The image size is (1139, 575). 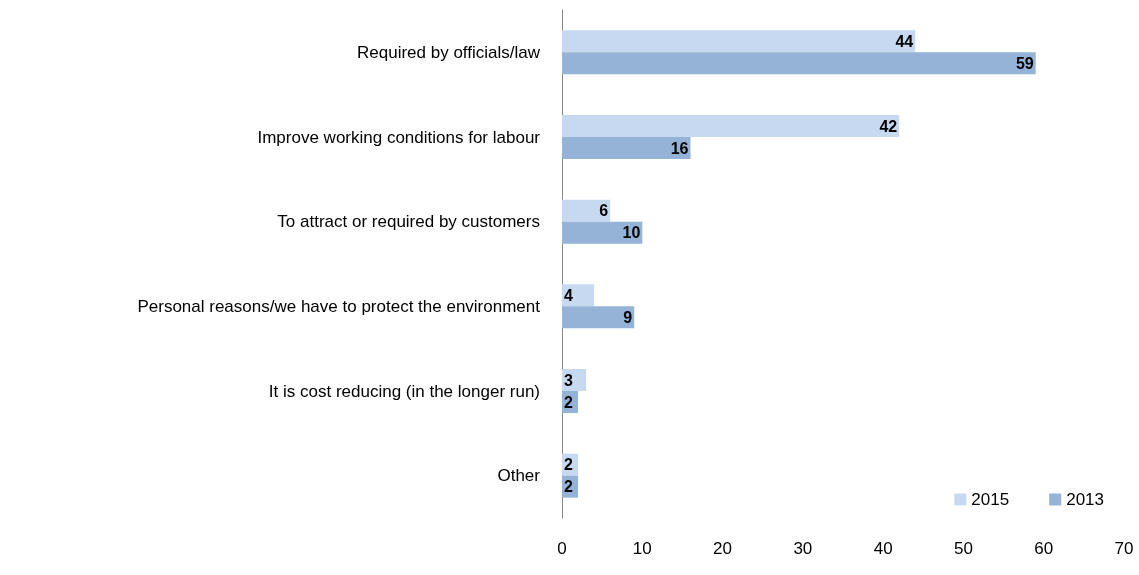 I want to click on data-label: 42, so click(x=888, y=126).